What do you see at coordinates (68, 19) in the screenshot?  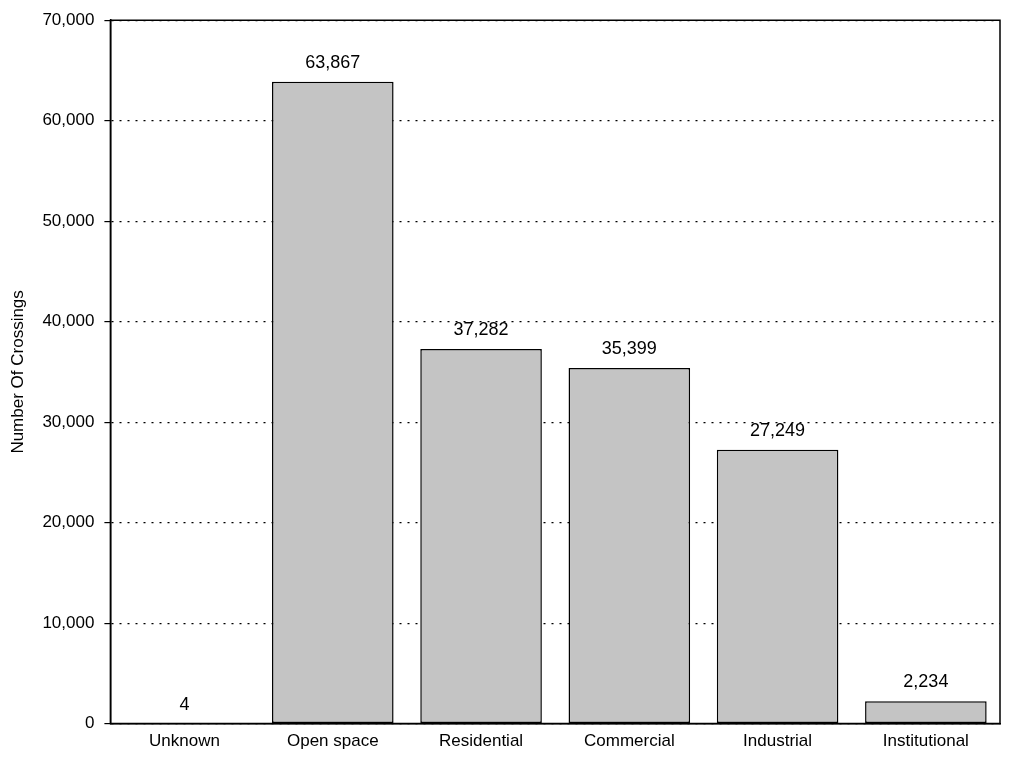 I see `y-tick-label: 70,000` at bounding box center [68, 19].